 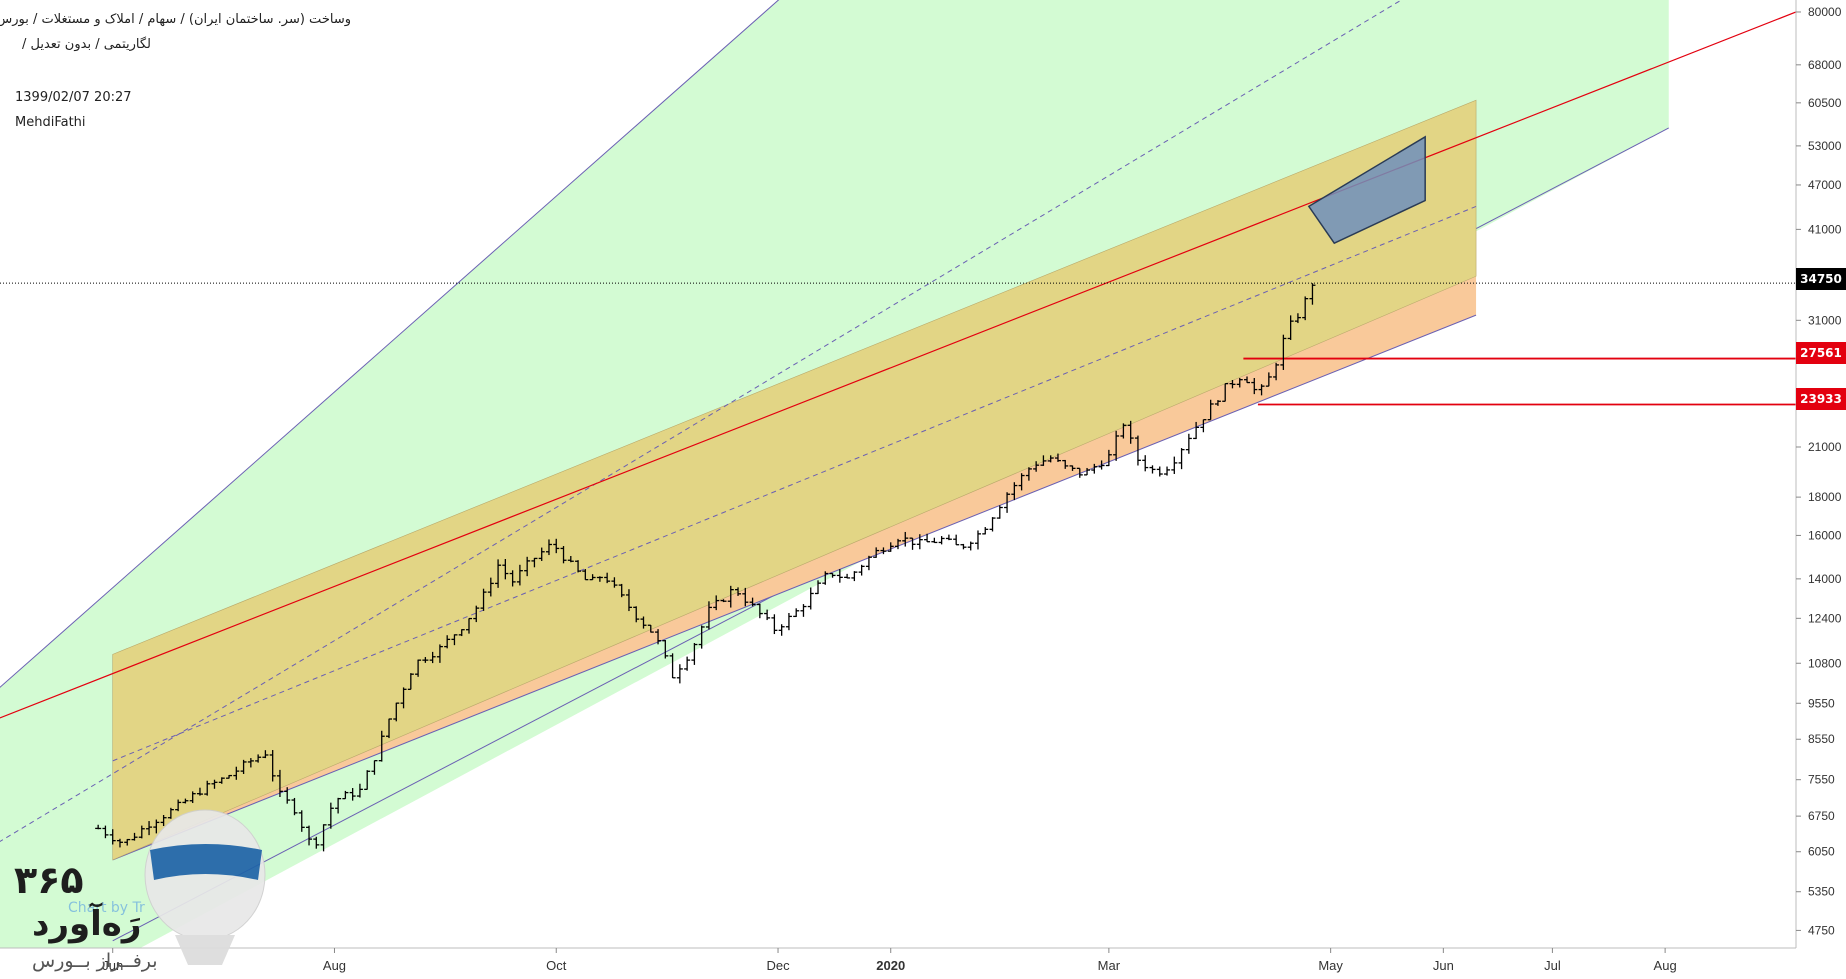 I want to click on y-tick-label: 7550, so click(x=1821, y=780).